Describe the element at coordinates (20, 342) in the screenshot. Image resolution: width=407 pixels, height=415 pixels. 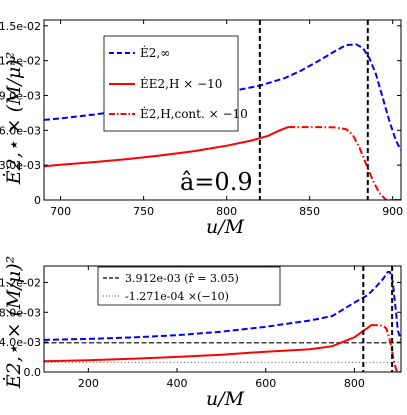
I see `y-tick-label: 4.0e-03` at that location.